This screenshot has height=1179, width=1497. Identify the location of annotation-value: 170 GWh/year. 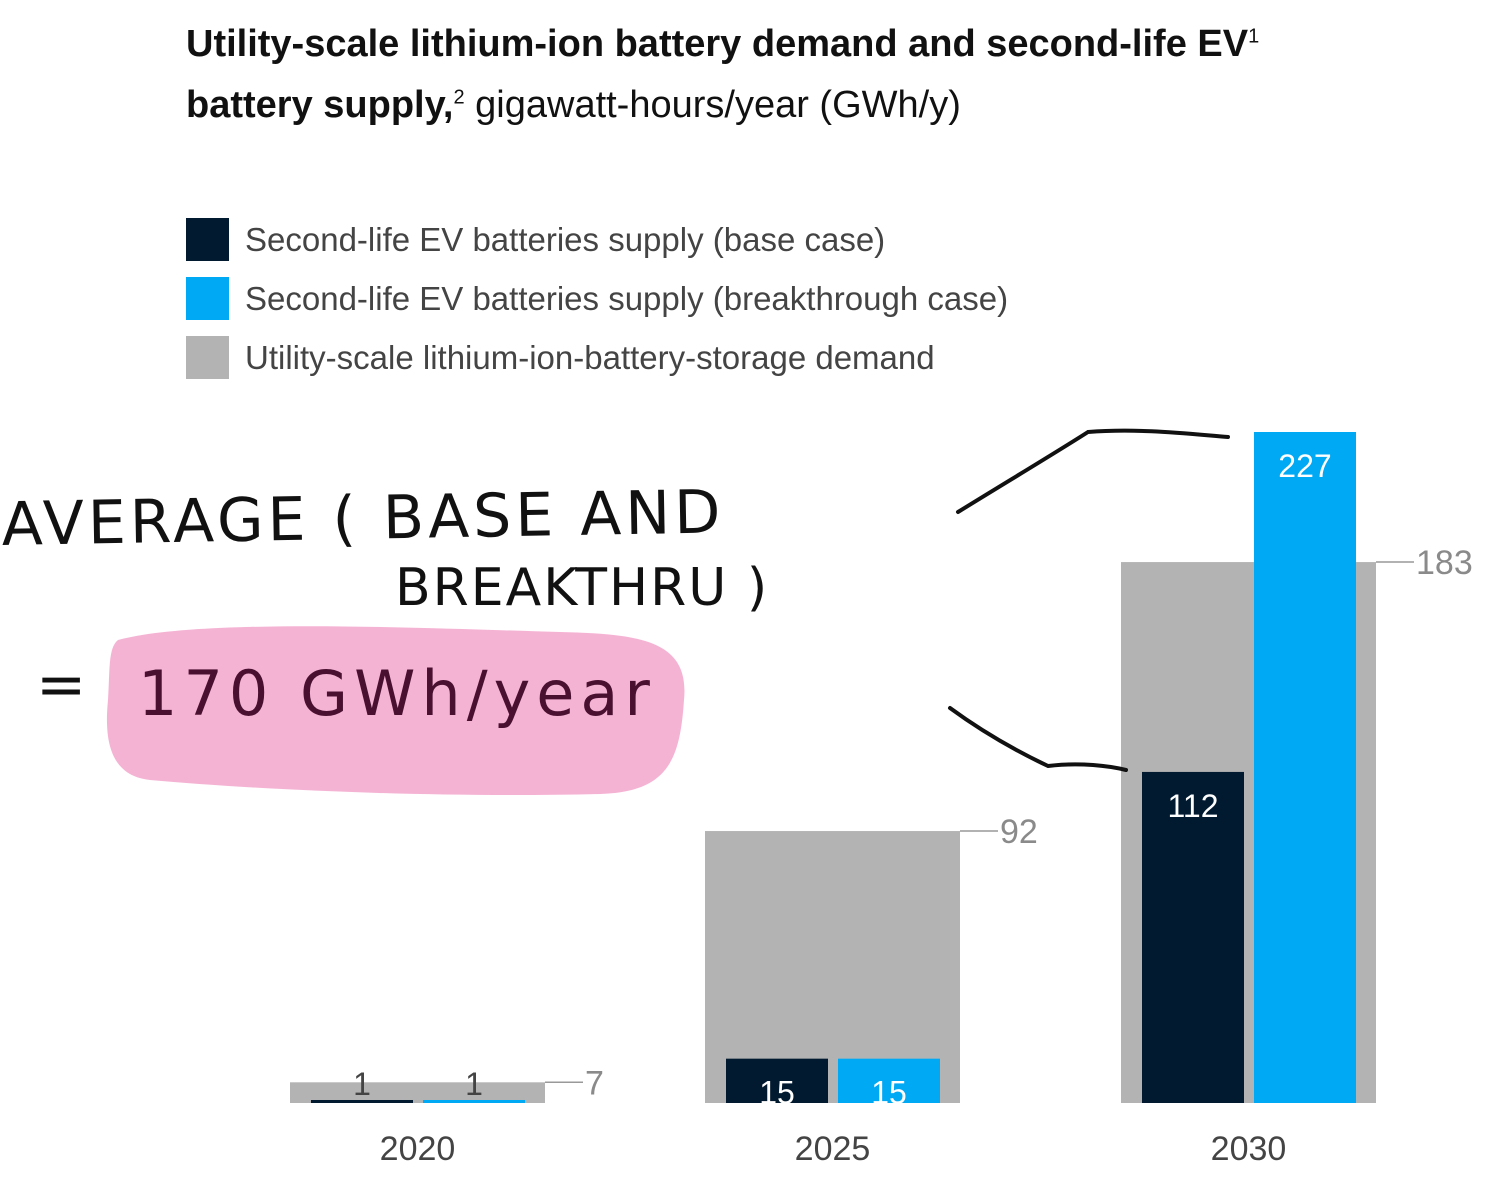
(397, 693).